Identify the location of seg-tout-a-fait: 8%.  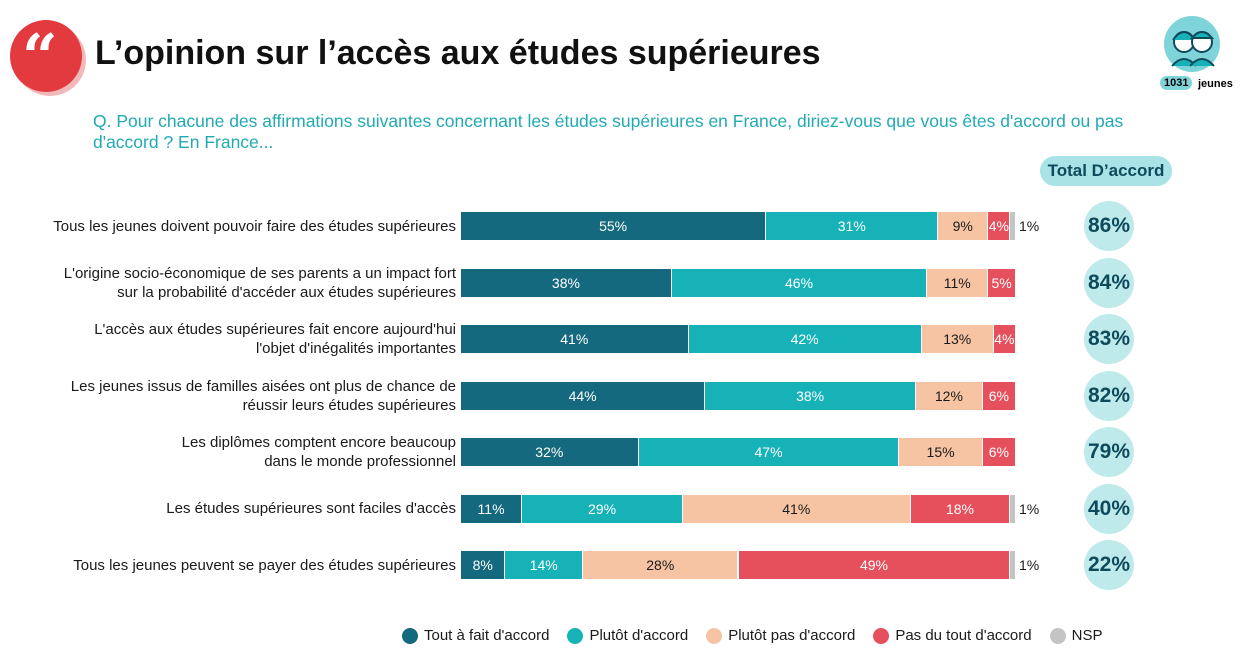
(483, 565).